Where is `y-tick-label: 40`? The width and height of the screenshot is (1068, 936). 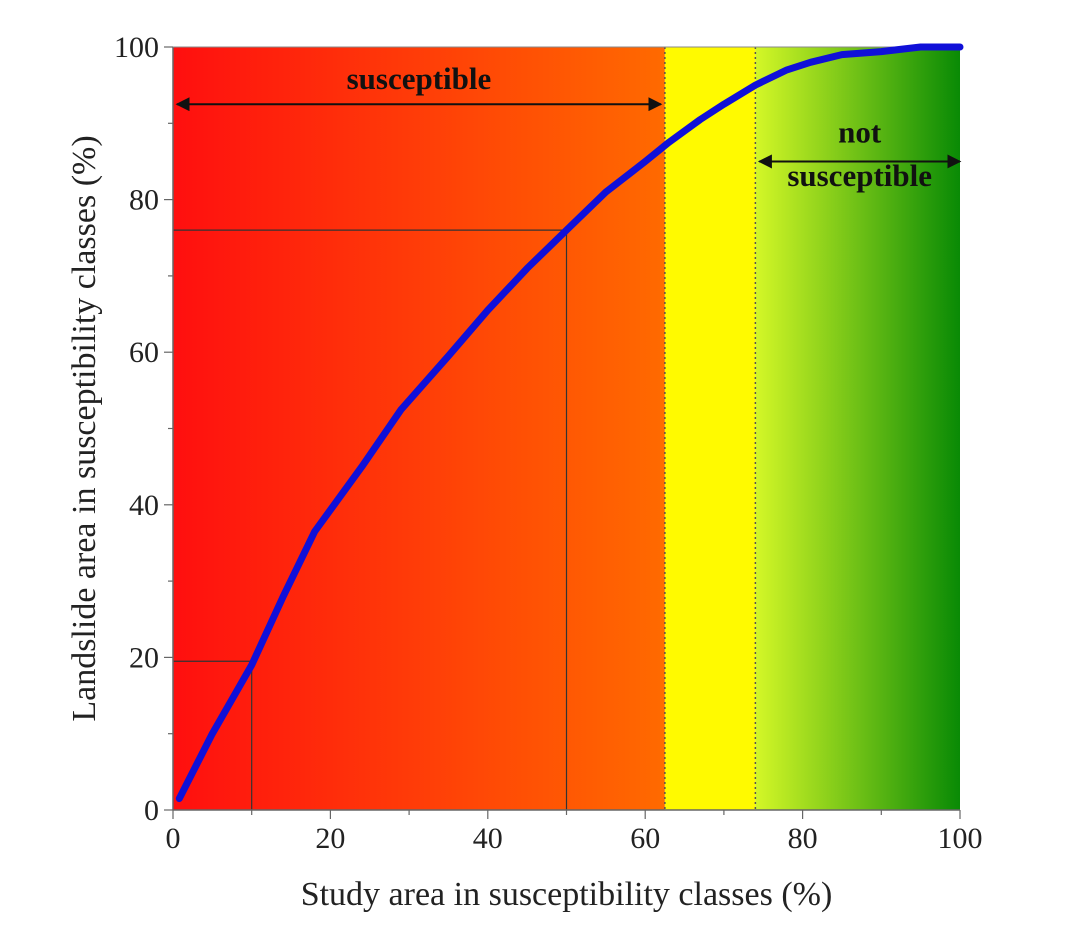 y-tick-label: 40 is located at coordinates (144, 505).